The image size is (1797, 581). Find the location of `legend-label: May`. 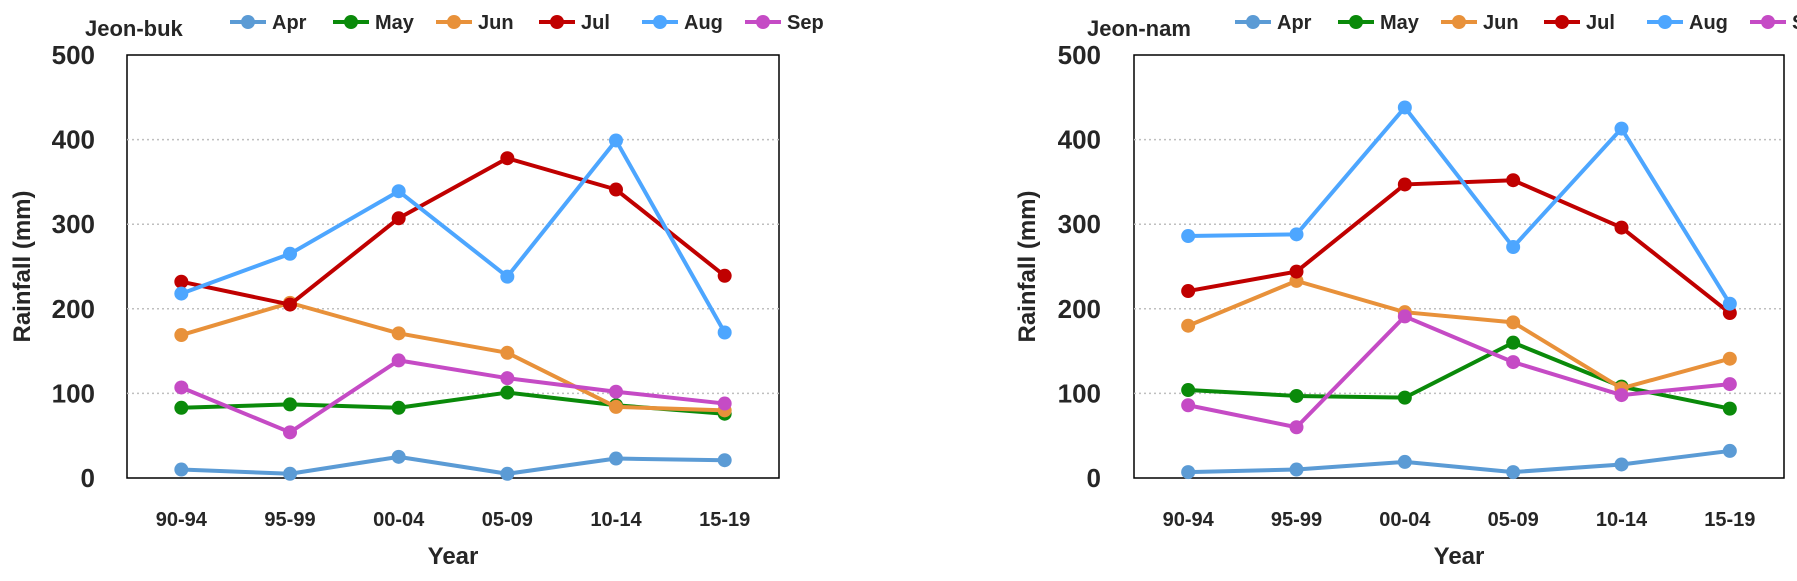

legend-label: May is located at coordinates (1400, 23).